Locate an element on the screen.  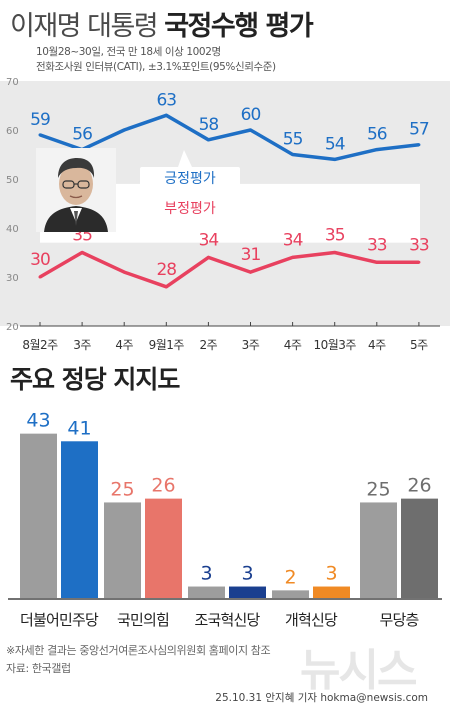
y-tick-label: 60 is located at coordinates (12, 131).